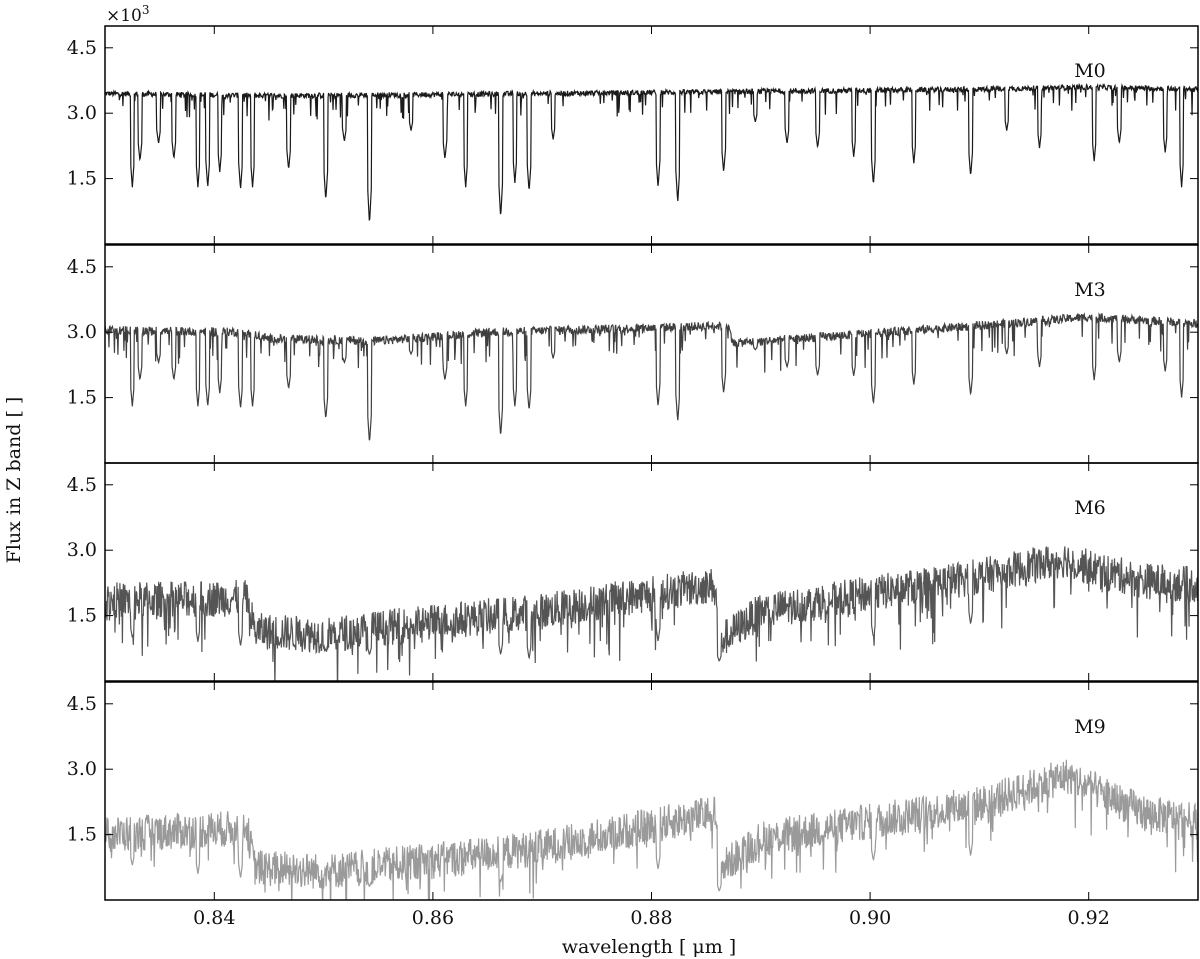 The image size is (1200, 959). I want to click on panel-label-m9: M9, so click(1090, 727).